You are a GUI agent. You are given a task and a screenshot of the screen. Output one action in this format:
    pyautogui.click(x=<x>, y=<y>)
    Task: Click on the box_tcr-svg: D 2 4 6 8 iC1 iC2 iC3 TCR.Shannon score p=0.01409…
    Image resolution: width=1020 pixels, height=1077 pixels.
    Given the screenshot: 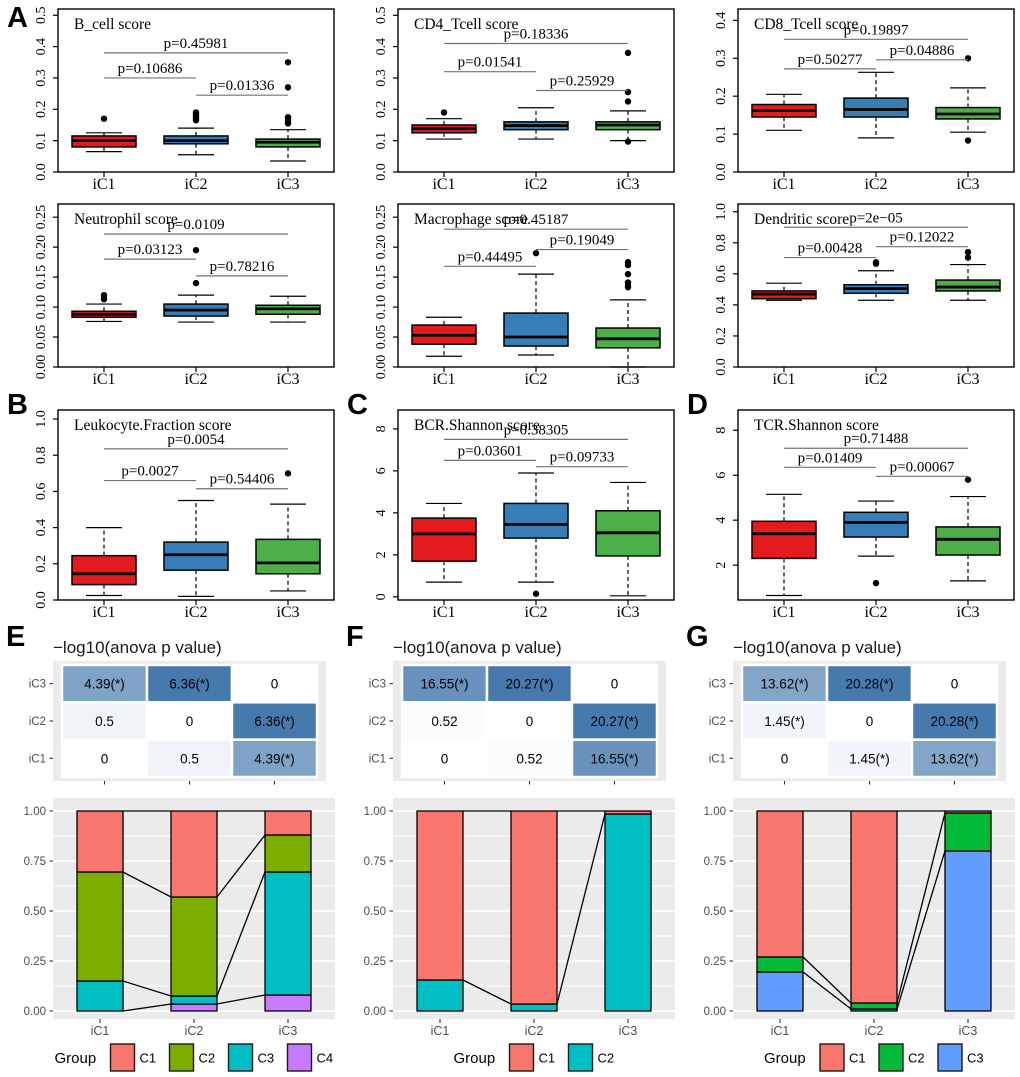 What is the action you would take?
    pyautogui.click(x=851, y=505)
    